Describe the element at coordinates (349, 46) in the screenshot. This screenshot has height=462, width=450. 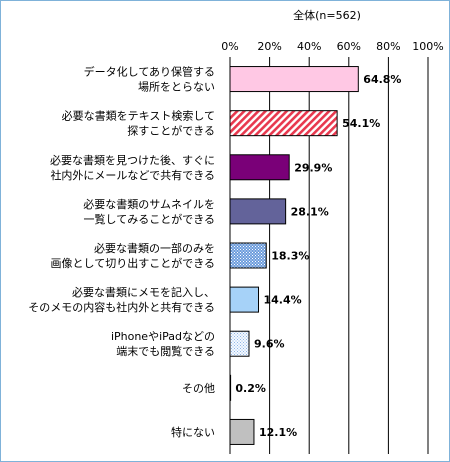
I see `x-tick-label: 60%` at that location.